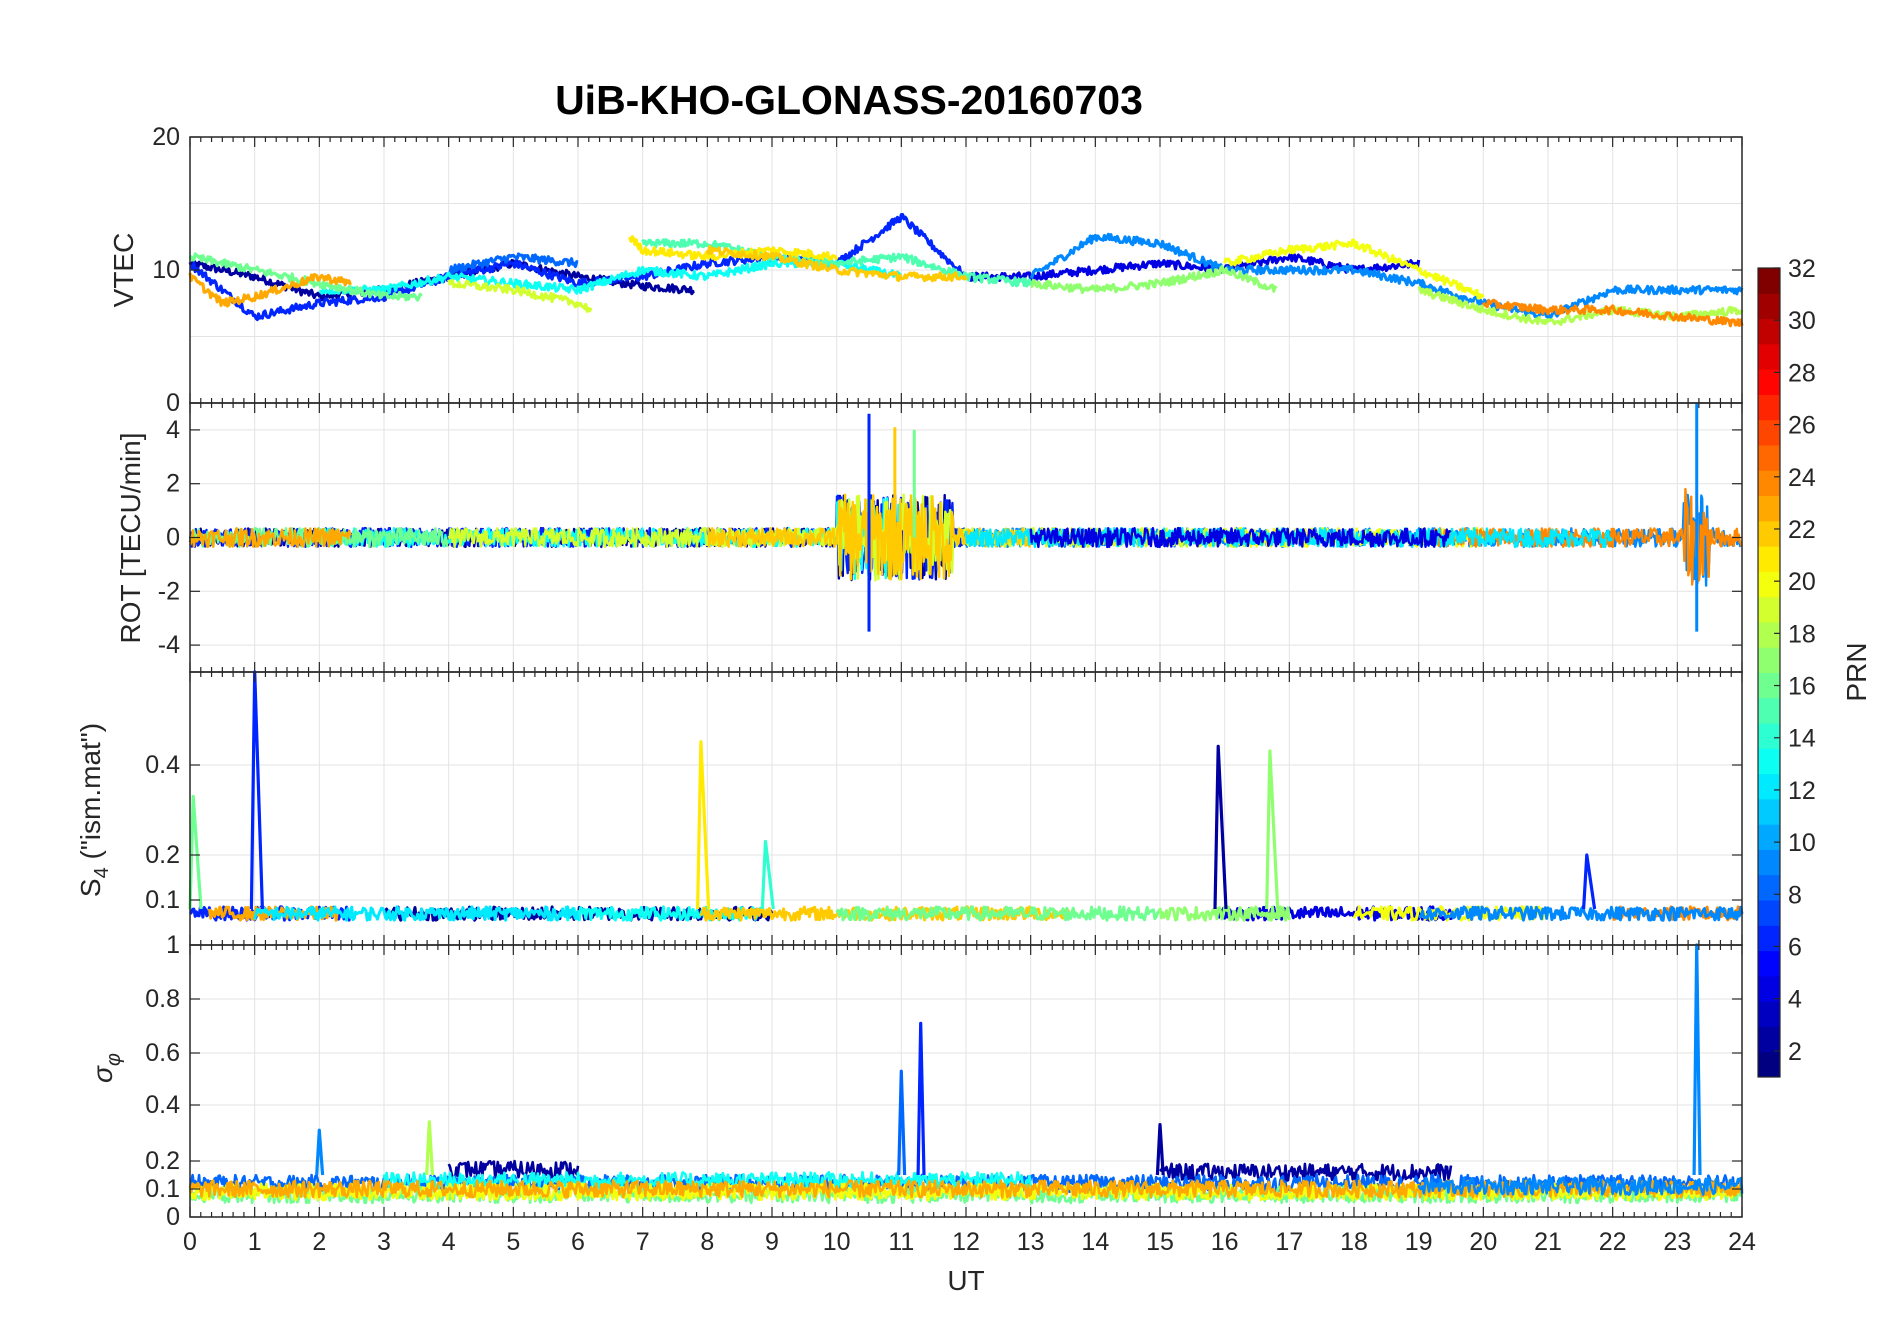 The image size is (1902, 1330). What do you see at coordinates (162, 900) in the screenshot?
I see `y-tick-label: 0.1` at bounding box center [162, 900].